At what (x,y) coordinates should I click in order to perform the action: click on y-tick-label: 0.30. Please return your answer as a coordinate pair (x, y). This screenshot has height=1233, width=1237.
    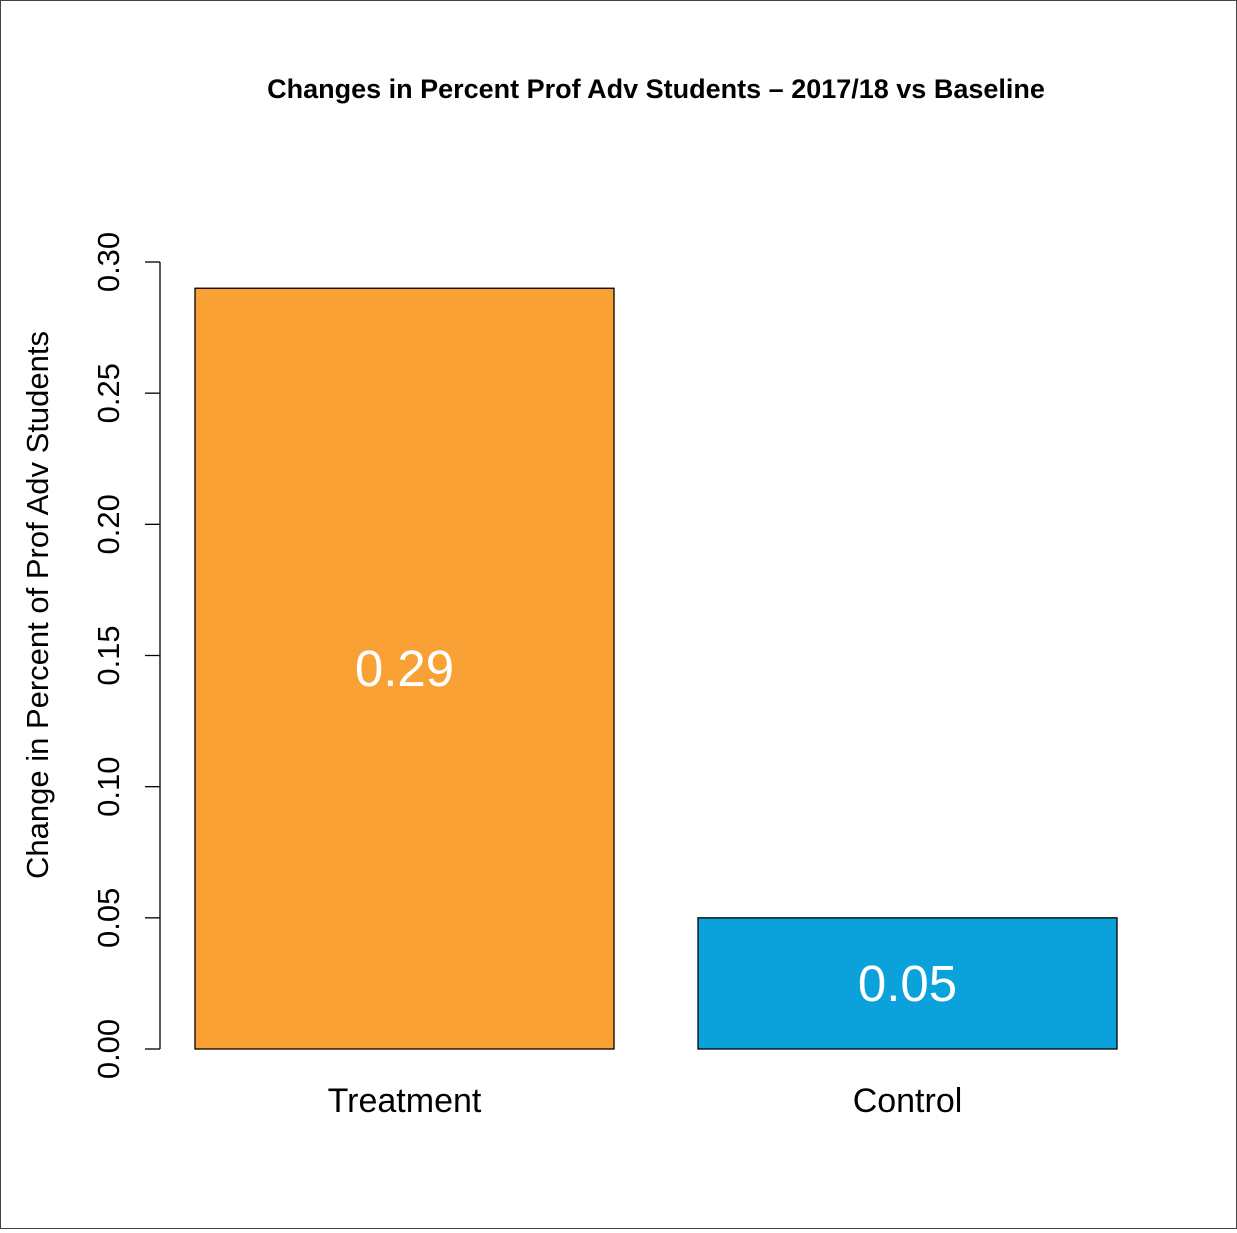
    Looking at the image, I should click on (108, 262).